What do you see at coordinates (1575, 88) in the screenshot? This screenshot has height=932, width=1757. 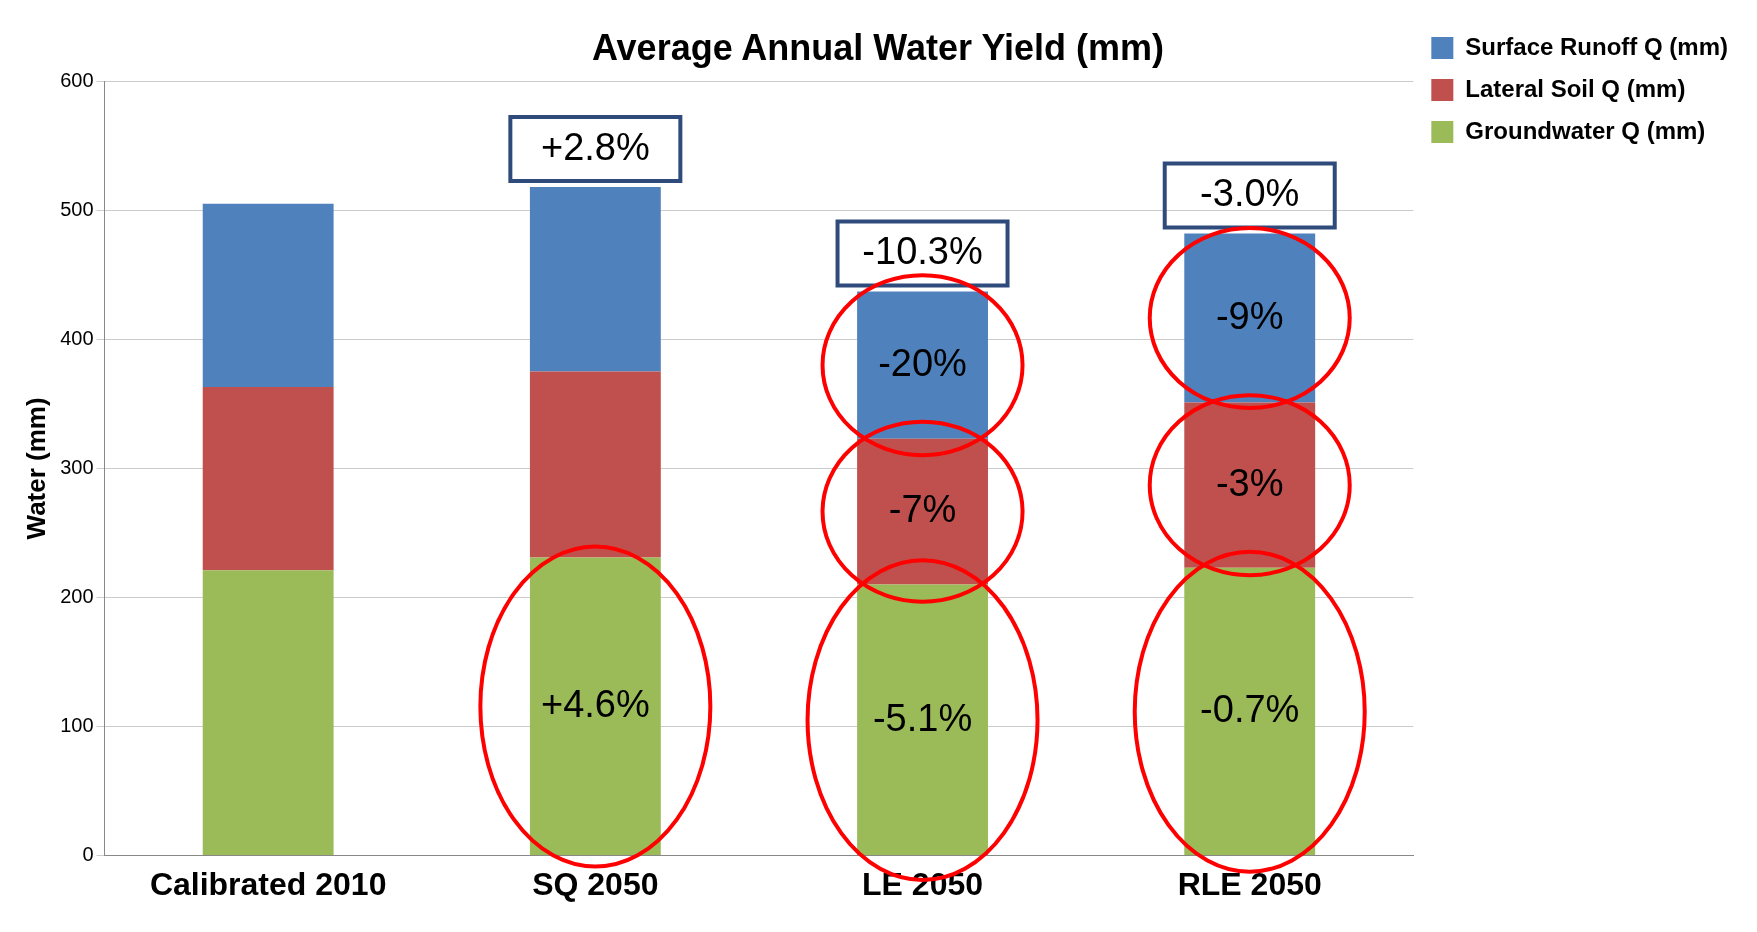 I see `legend-label: Lateral Soil Q (mm)` at bounding box center [1575, 88].